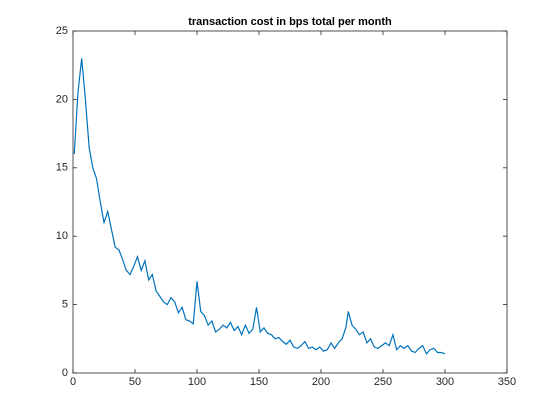 The image size is (560, 420). Describe the element at coordinates (445, 382) in the screenshot. I see `x-tick-label: 300` at that location.